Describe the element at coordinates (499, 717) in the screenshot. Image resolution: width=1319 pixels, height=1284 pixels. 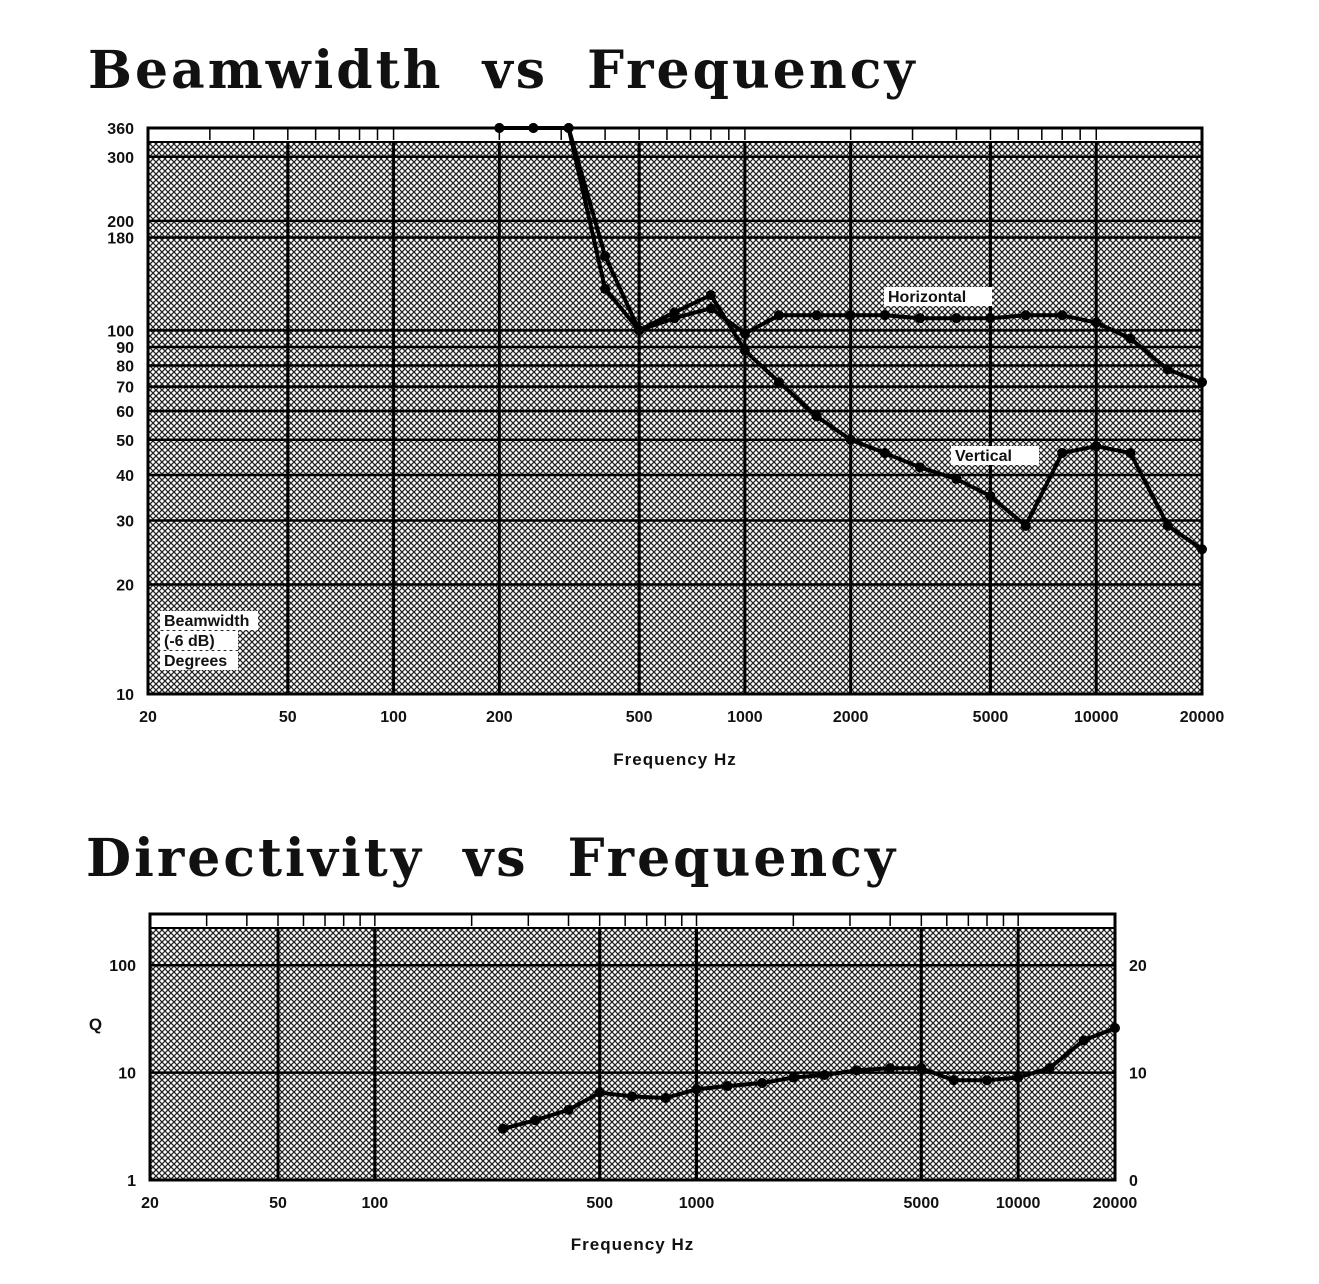
I see `x-tick-label: 200` at that location.